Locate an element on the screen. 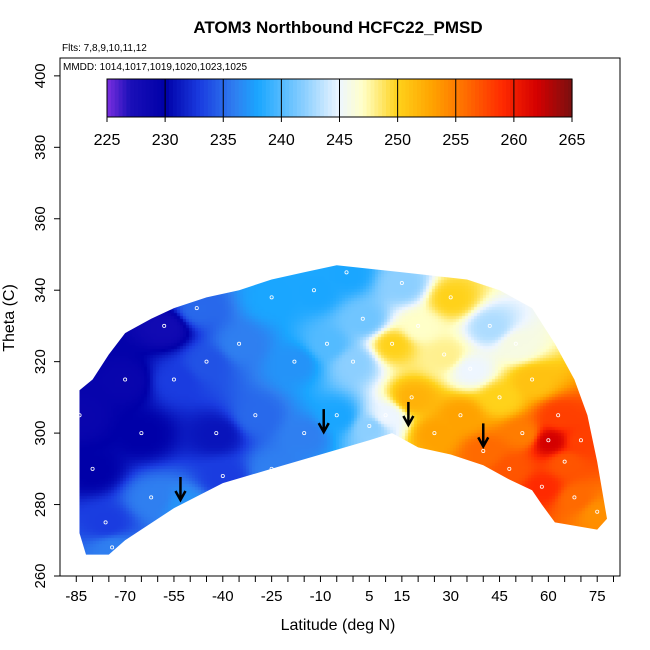 This screenshot has width=650, height=650. y-tick-label: 360 is located at coordinates (40, 218).